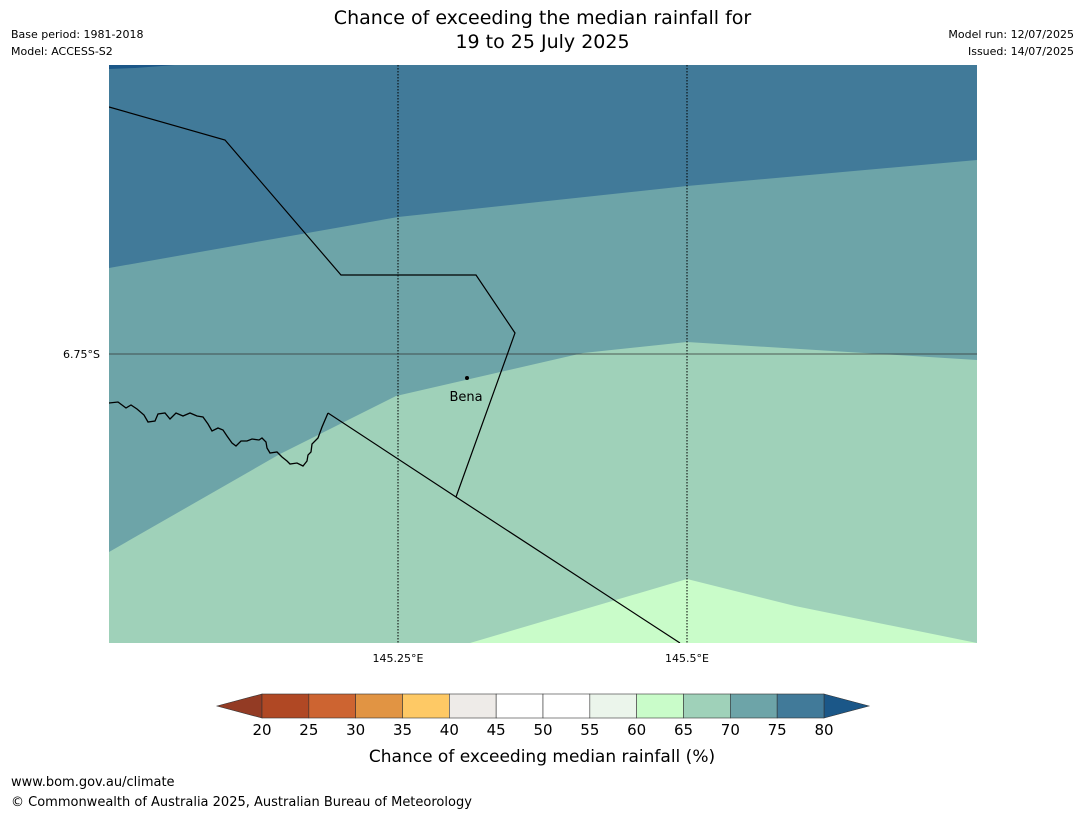  What do you see at coordinates (1020, 51) in the screenshot?
I see `issued-date: Issued: 14/07/2025` at bounding box center [1020, 51].